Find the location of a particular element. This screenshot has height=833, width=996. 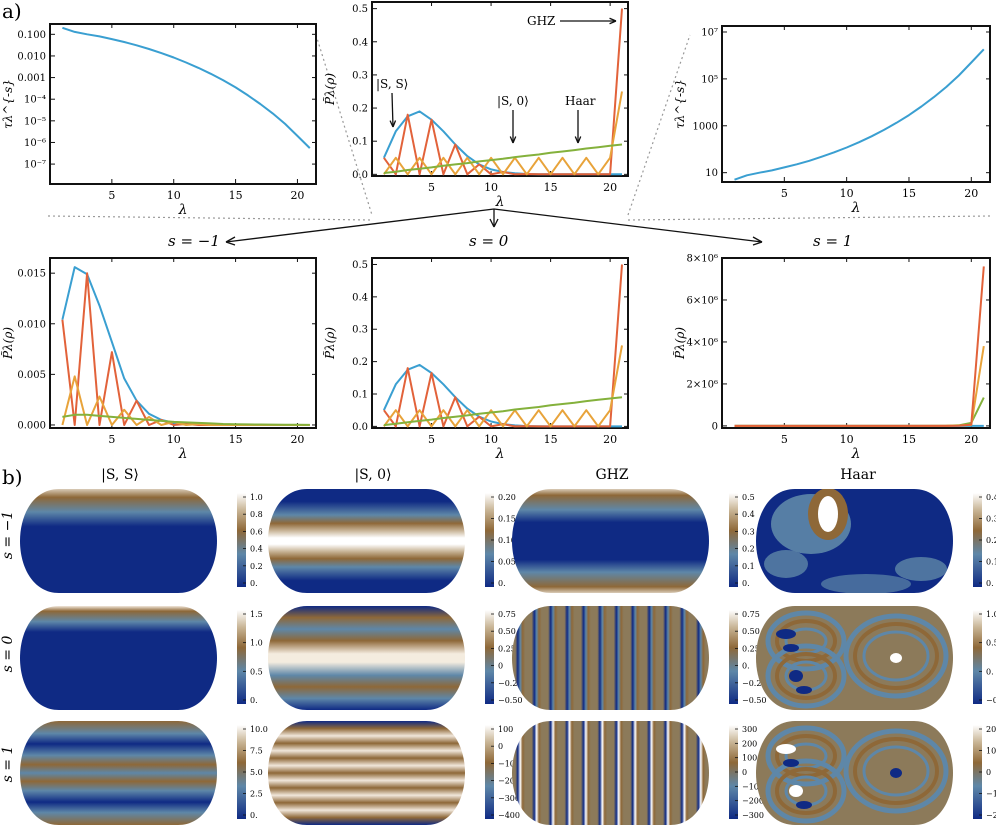

colorbar-tick-label: 0.75 is located at coordinates (751, 614).